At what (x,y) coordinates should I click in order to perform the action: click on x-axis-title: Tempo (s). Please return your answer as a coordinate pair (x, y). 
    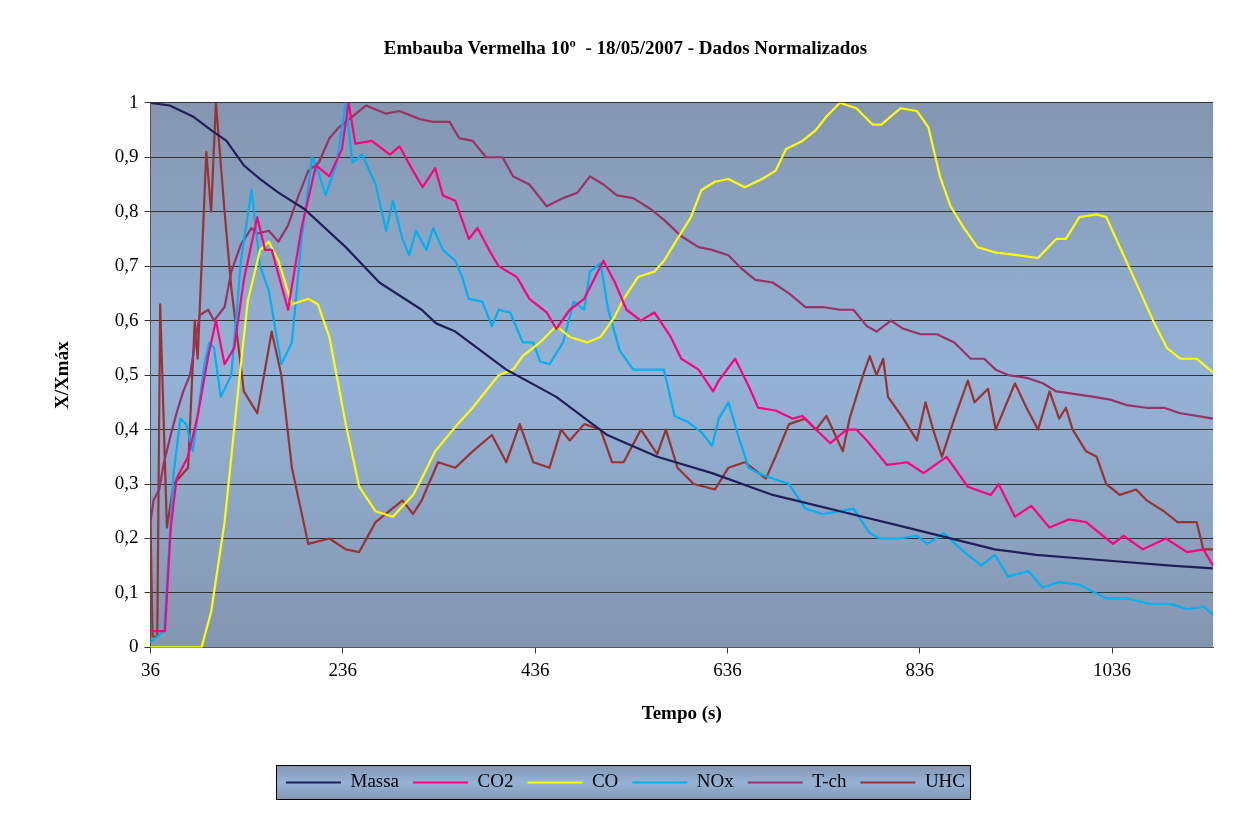
    Looking at the image, I should click on (681, 712).